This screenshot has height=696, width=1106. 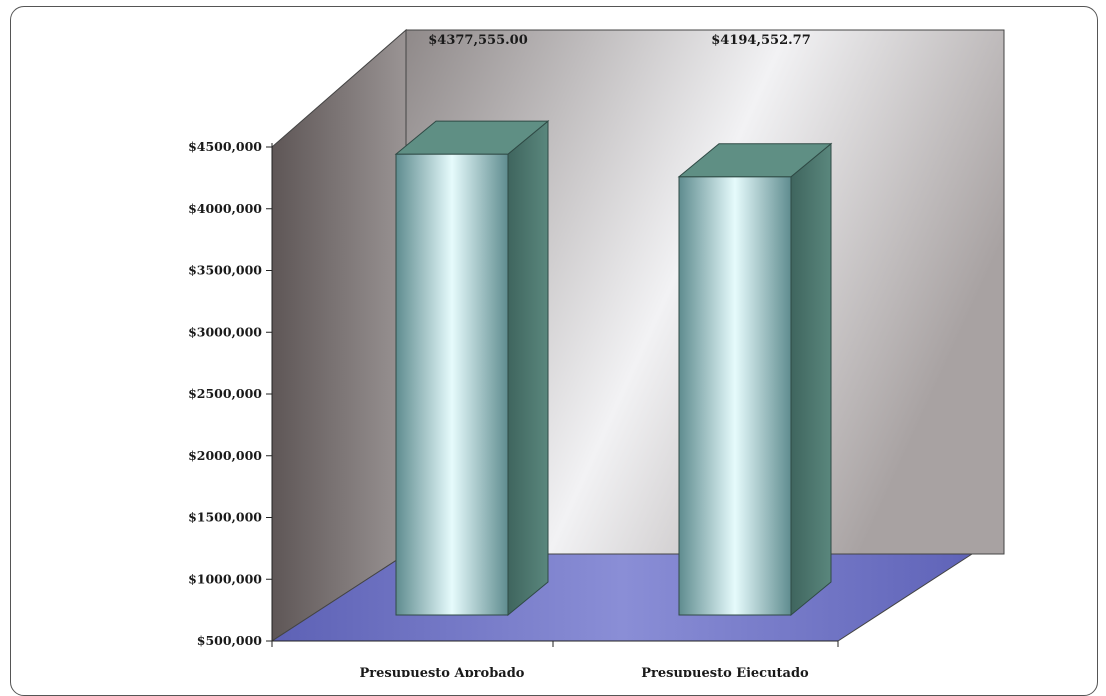 What do you see at coordinates (761, 40) in the screenshot?
I see `data-label: $4194,552.77` at bounding box center [761, 40].